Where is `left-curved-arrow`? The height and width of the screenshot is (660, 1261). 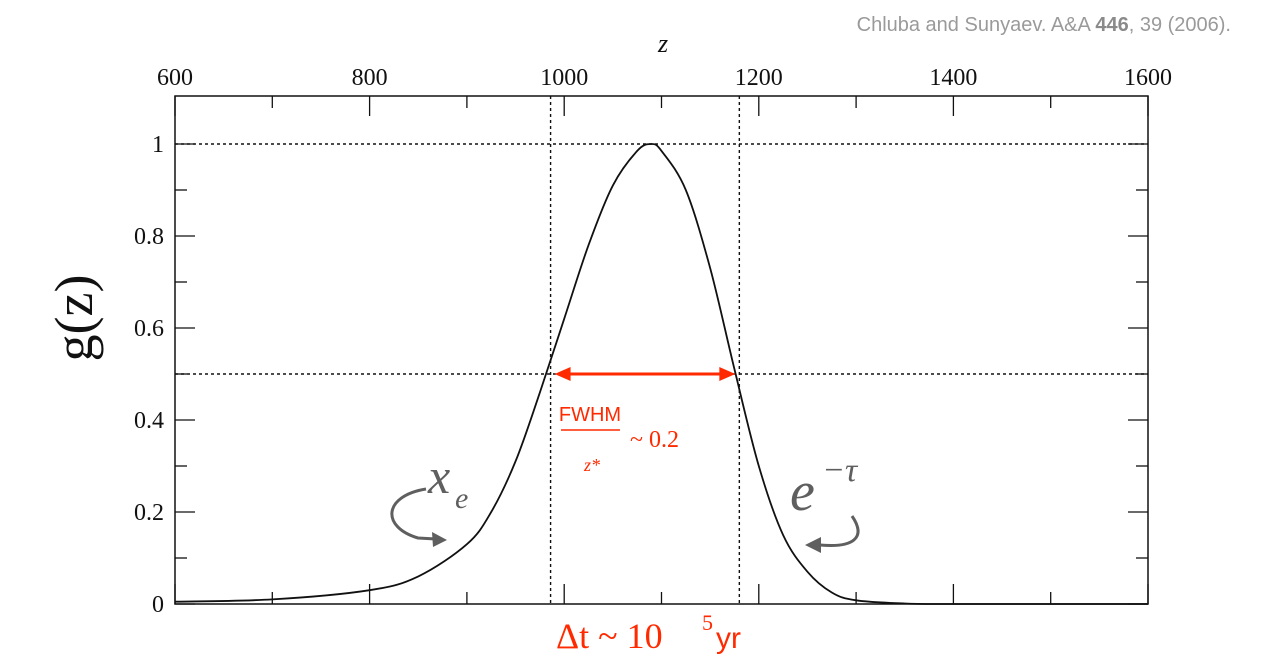
left-curved-arrow is located at coordinates (413, 514).